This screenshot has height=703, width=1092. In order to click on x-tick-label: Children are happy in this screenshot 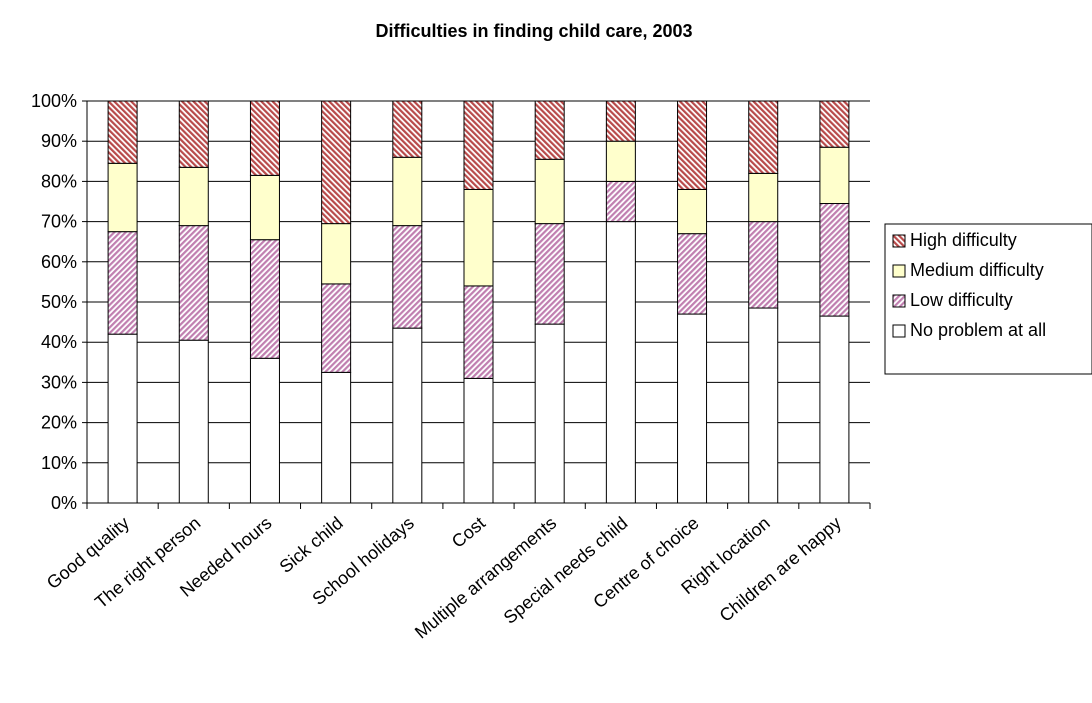, I will do `click(780, 569)`.